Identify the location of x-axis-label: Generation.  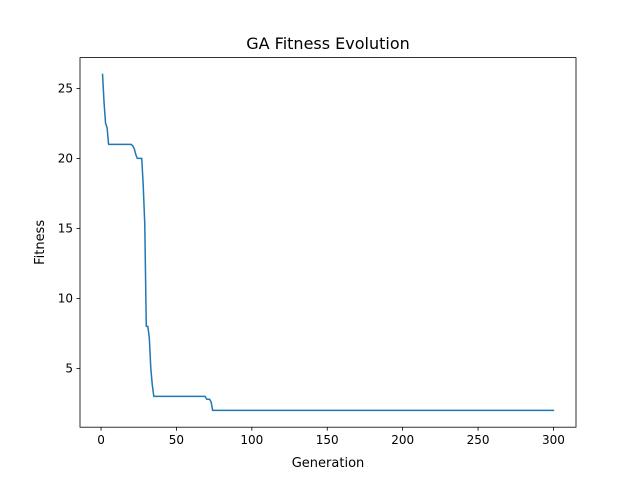
(328, 463).